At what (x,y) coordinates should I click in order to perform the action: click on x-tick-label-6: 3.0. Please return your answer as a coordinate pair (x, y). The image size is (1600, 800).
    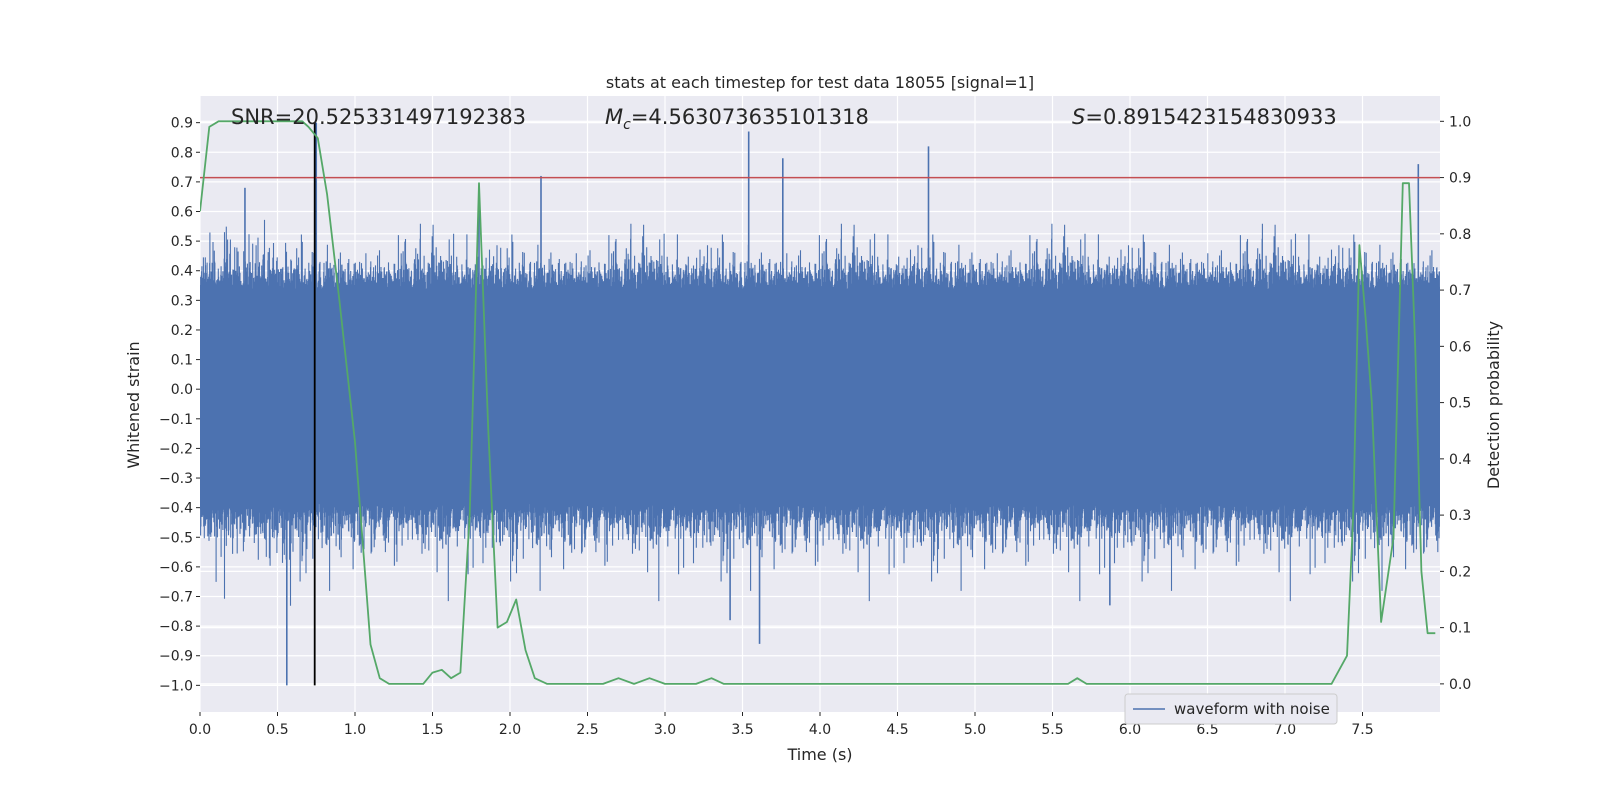
    Looking at the image, I should click on (665, 730).